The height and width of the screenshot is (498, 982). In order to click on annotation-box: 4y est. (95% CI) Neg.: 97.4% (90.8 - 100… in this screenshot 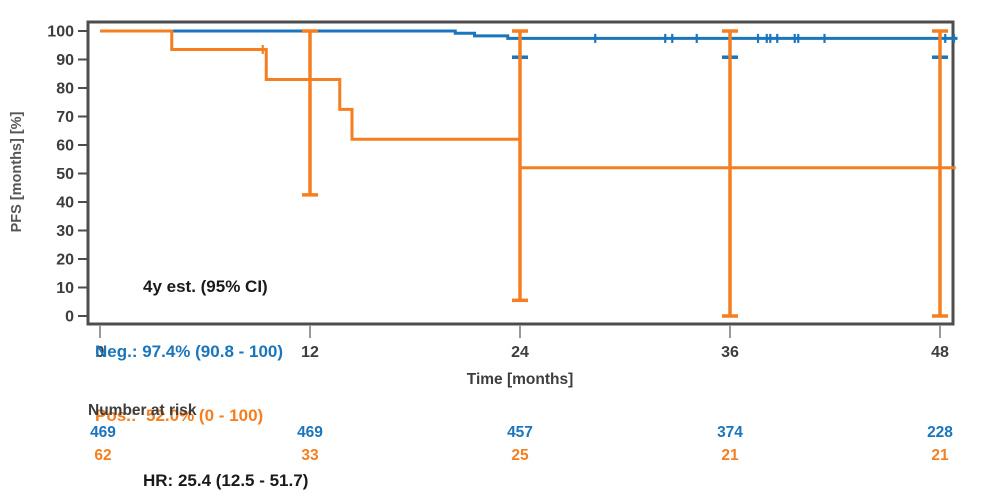, I will do `click(201, 365)`.